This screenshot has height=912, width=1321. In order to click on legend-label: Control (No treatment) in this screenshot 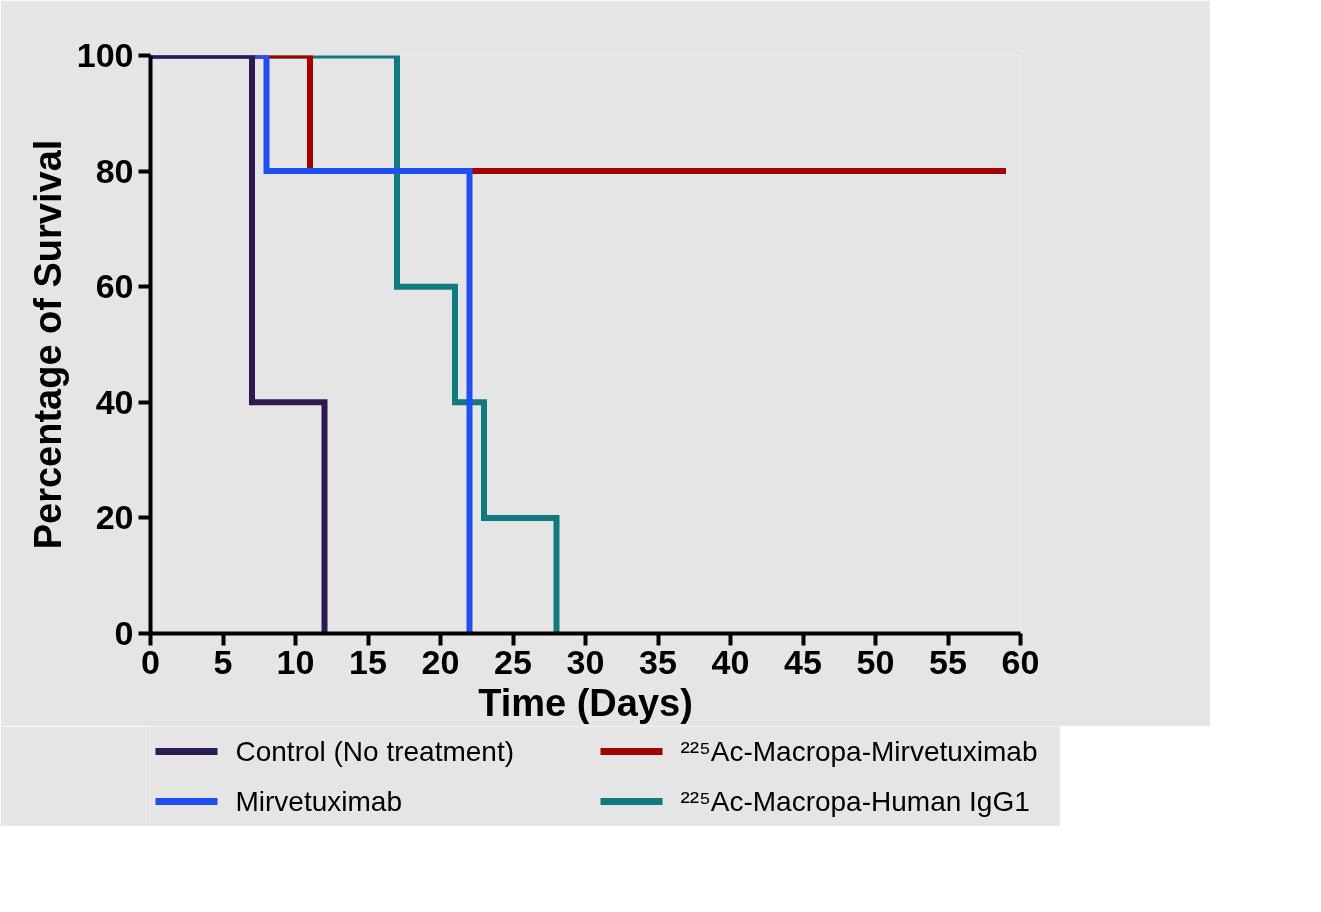, I will do `click(375, 751)`.